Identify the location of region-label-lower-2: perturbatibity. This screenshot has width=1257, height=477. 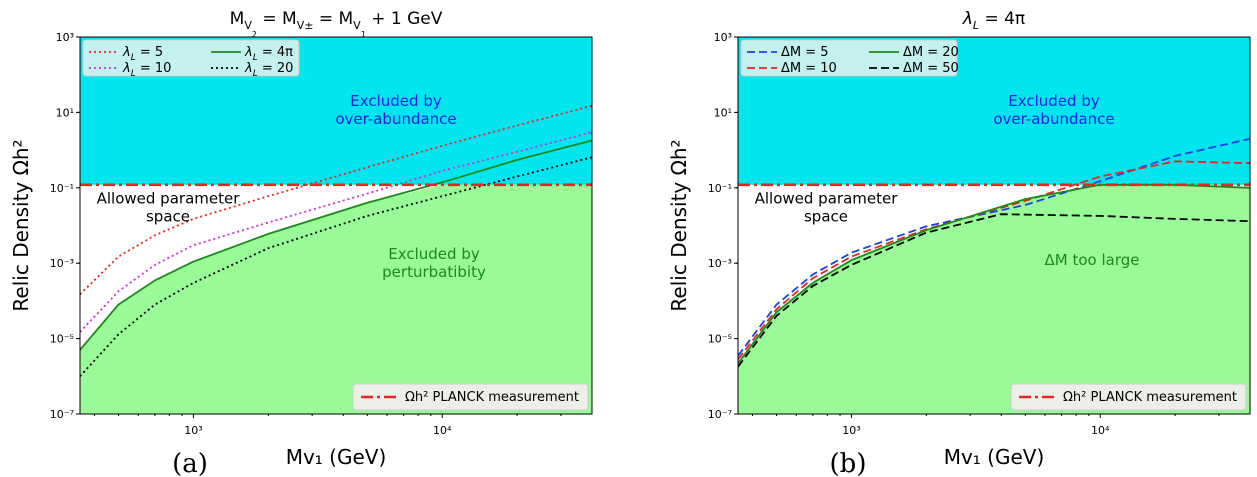
(434, 272).